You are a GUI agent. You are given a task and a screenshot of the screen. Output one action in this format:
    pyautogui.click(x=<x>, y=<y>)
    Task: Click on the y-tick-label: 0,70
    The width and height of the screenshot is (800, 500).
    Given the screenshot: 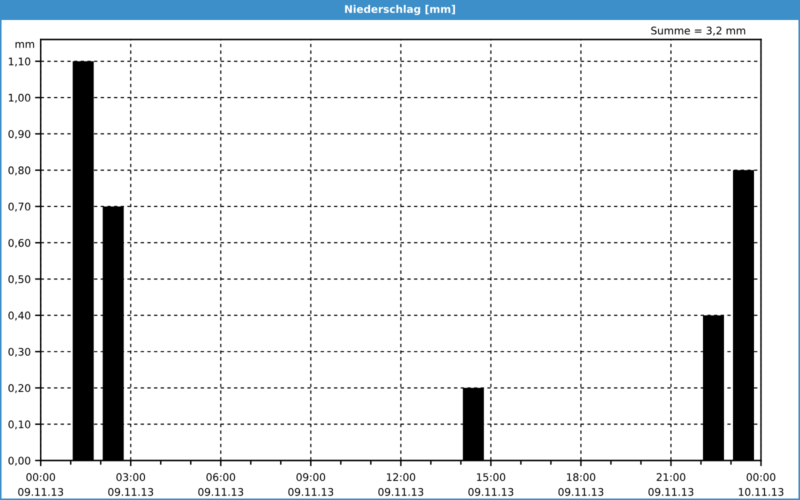 What is the action you would take?
    pyautogui.click(x=19, y=207)
    